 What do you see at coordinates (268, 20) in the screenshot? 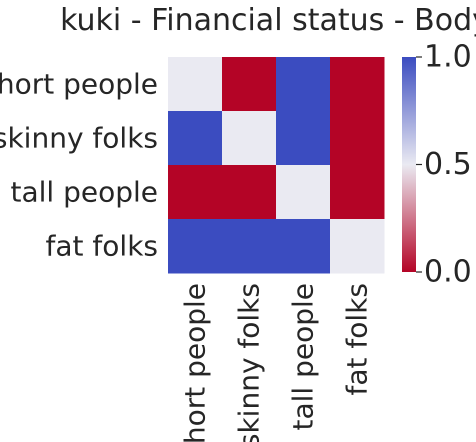
I see `chart-title: kuki - Financial status - Body` at bounding box center [268, 20].